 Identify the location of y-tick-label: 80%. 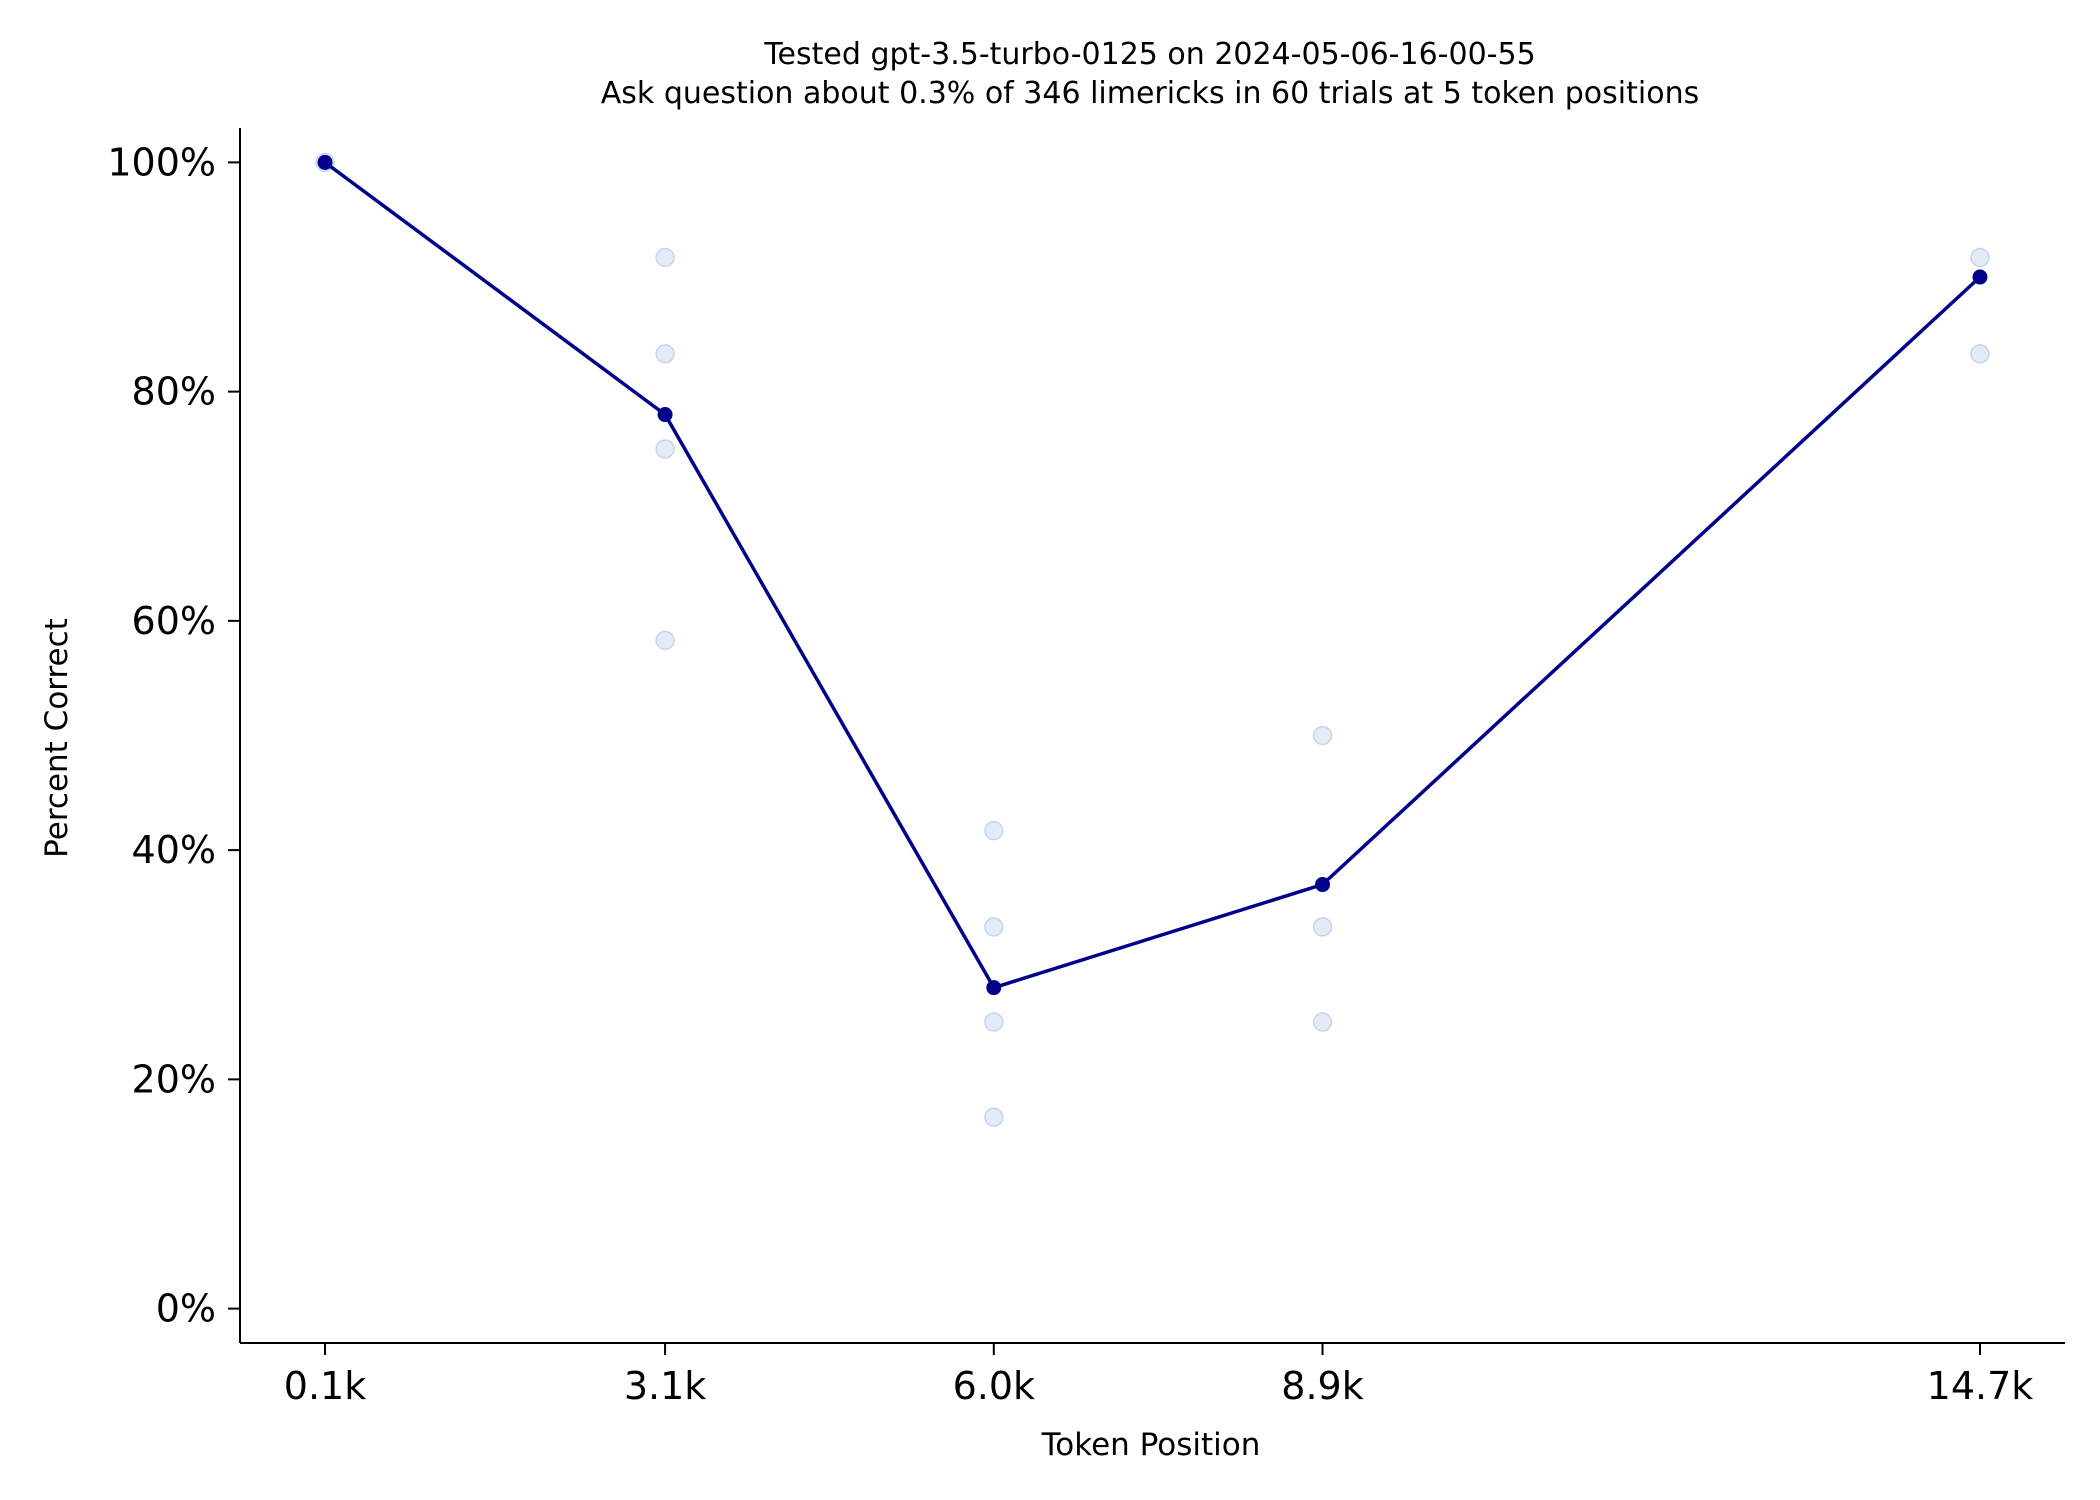
(174, 392).